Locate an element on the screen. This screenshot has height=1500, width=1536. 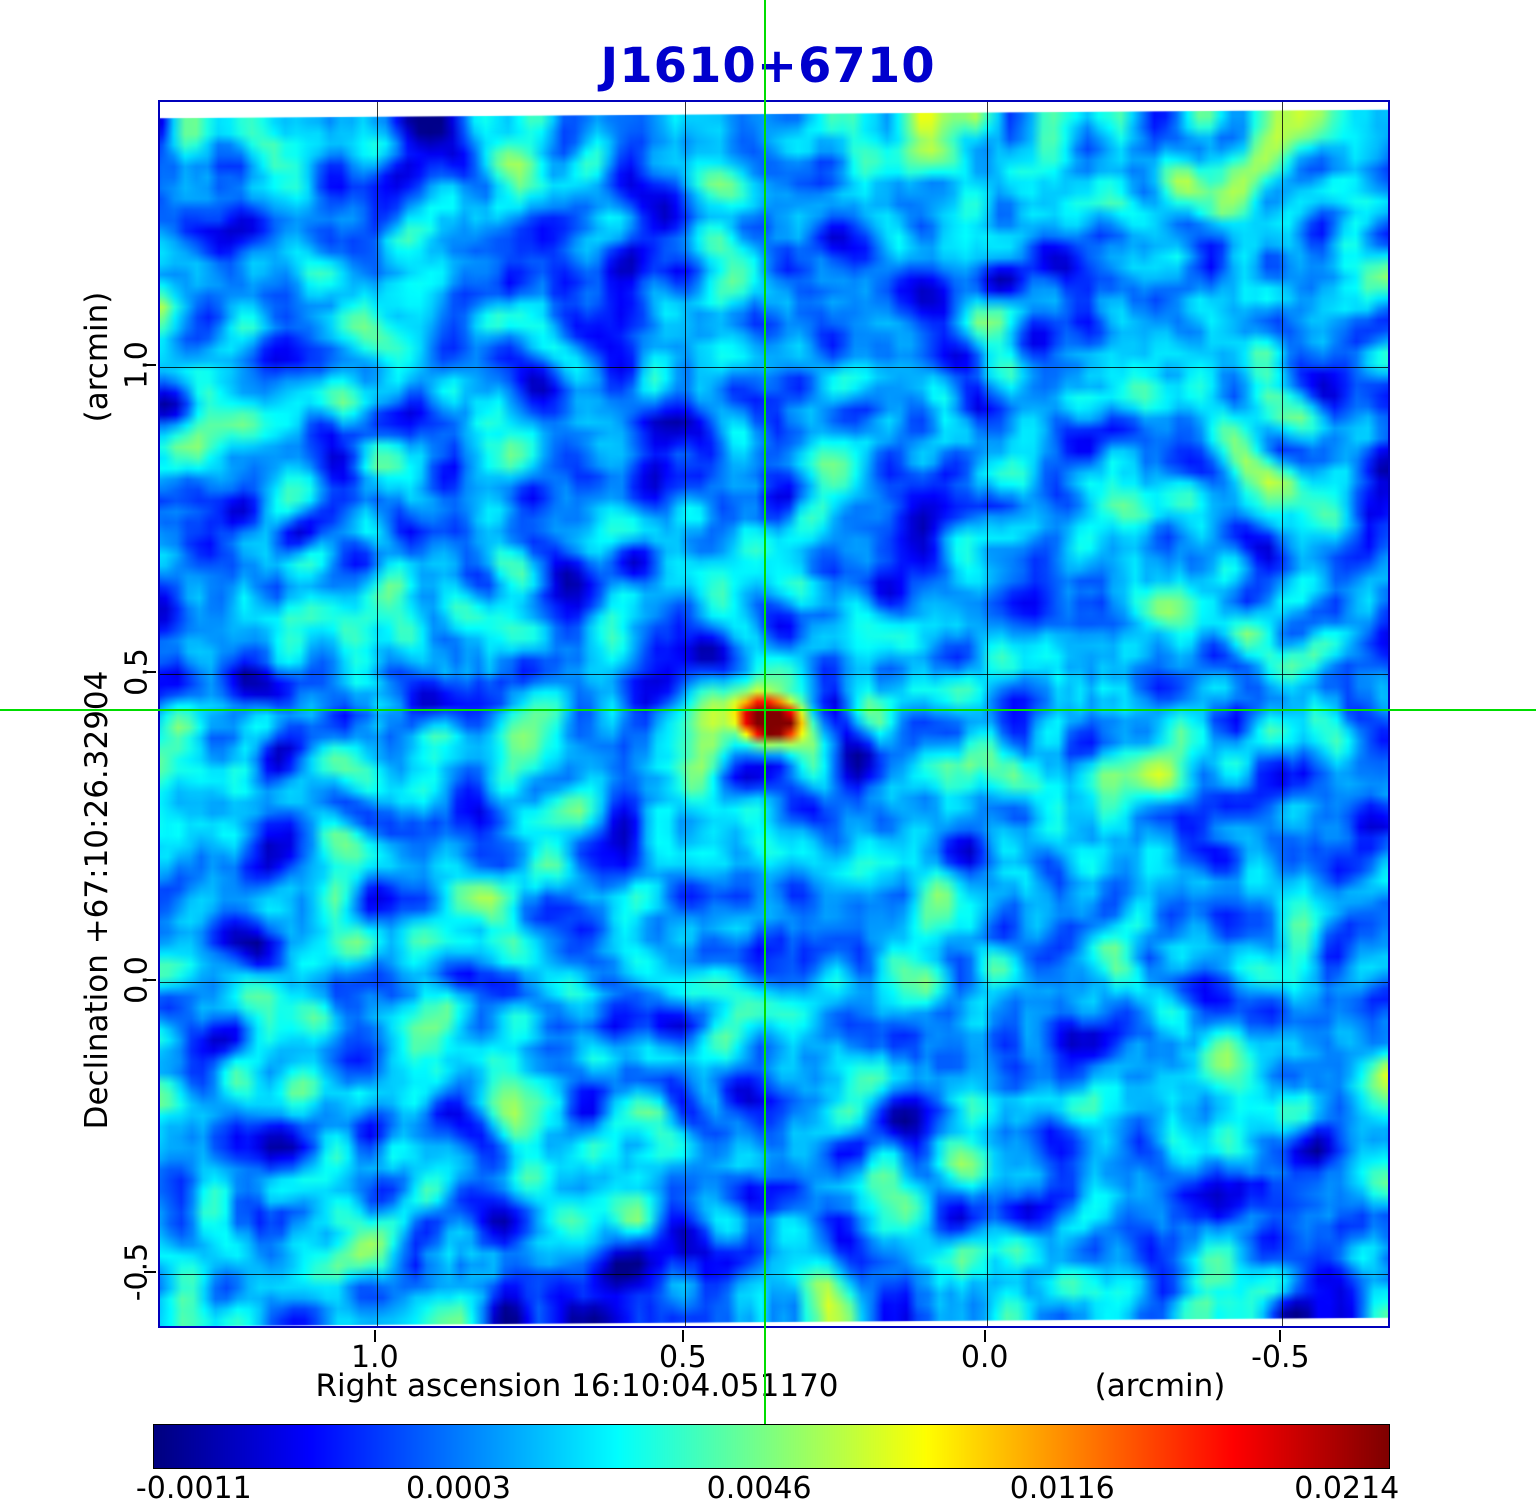
y-tick-label: 0.0 is located at coordinates (137, 980).